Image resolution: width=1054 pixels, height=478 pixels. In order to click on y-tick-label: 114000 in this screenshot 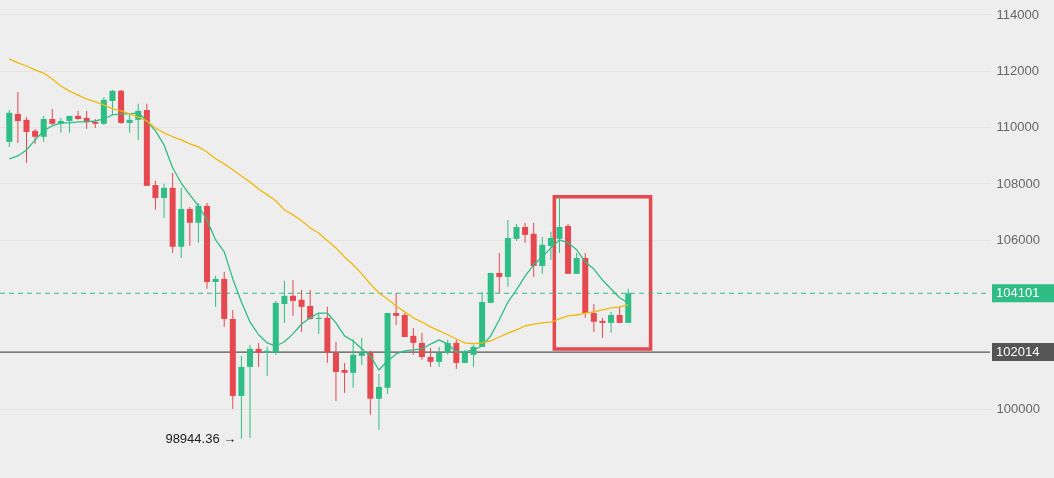, I will do `click(1017, 14)`.